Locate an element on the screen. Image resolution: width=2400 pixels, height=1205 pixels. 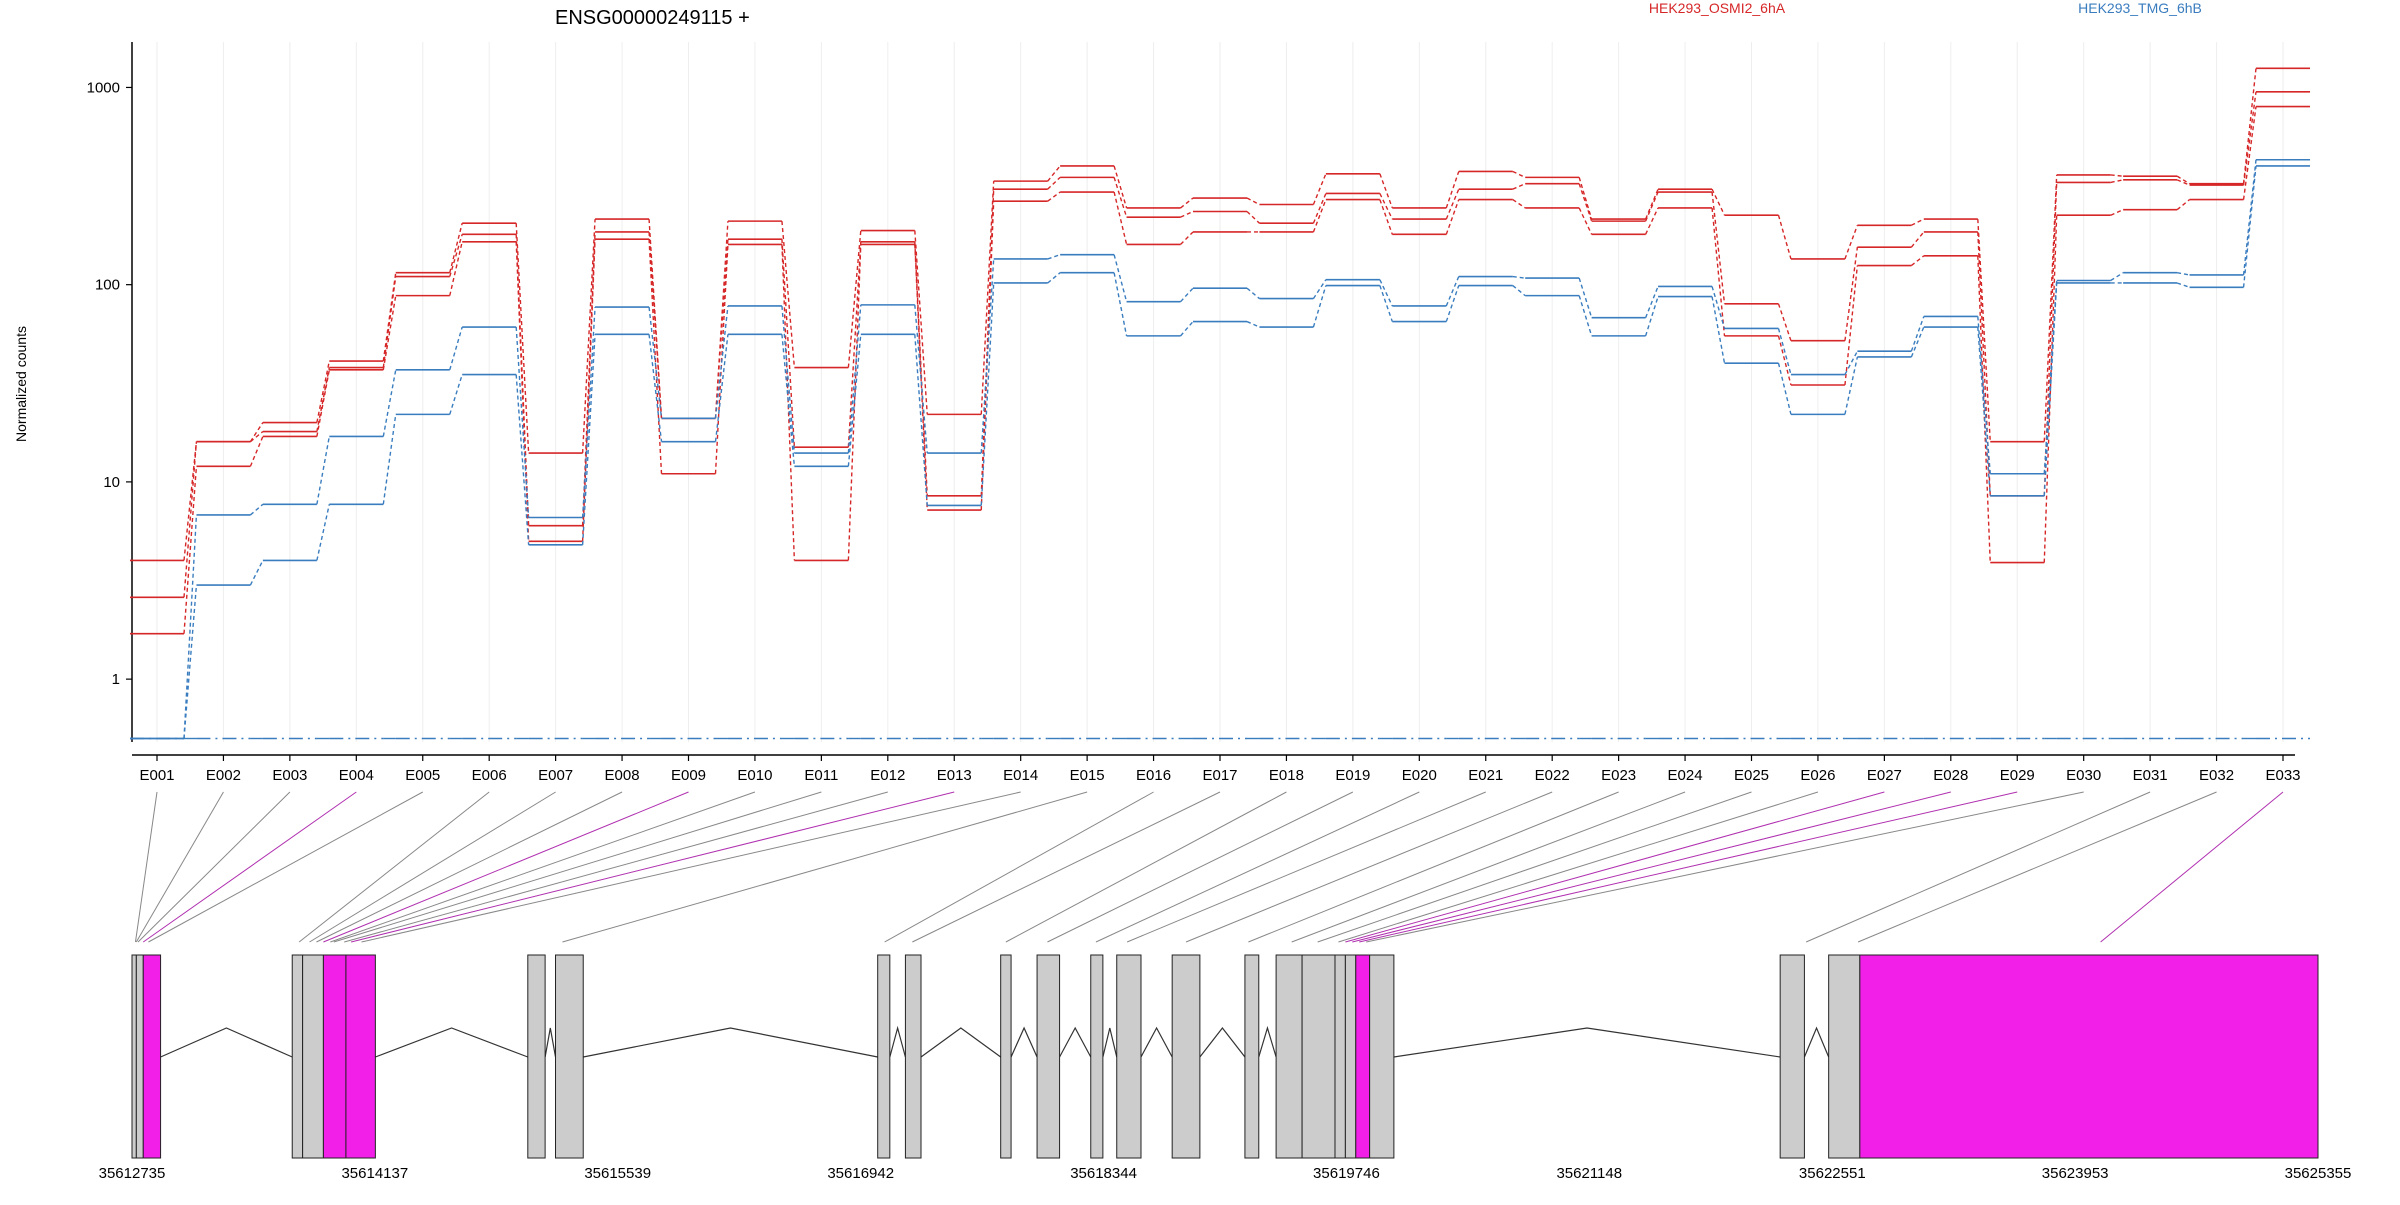
x-tick-label-E017: E017 is located at coordinates (1219, 775).